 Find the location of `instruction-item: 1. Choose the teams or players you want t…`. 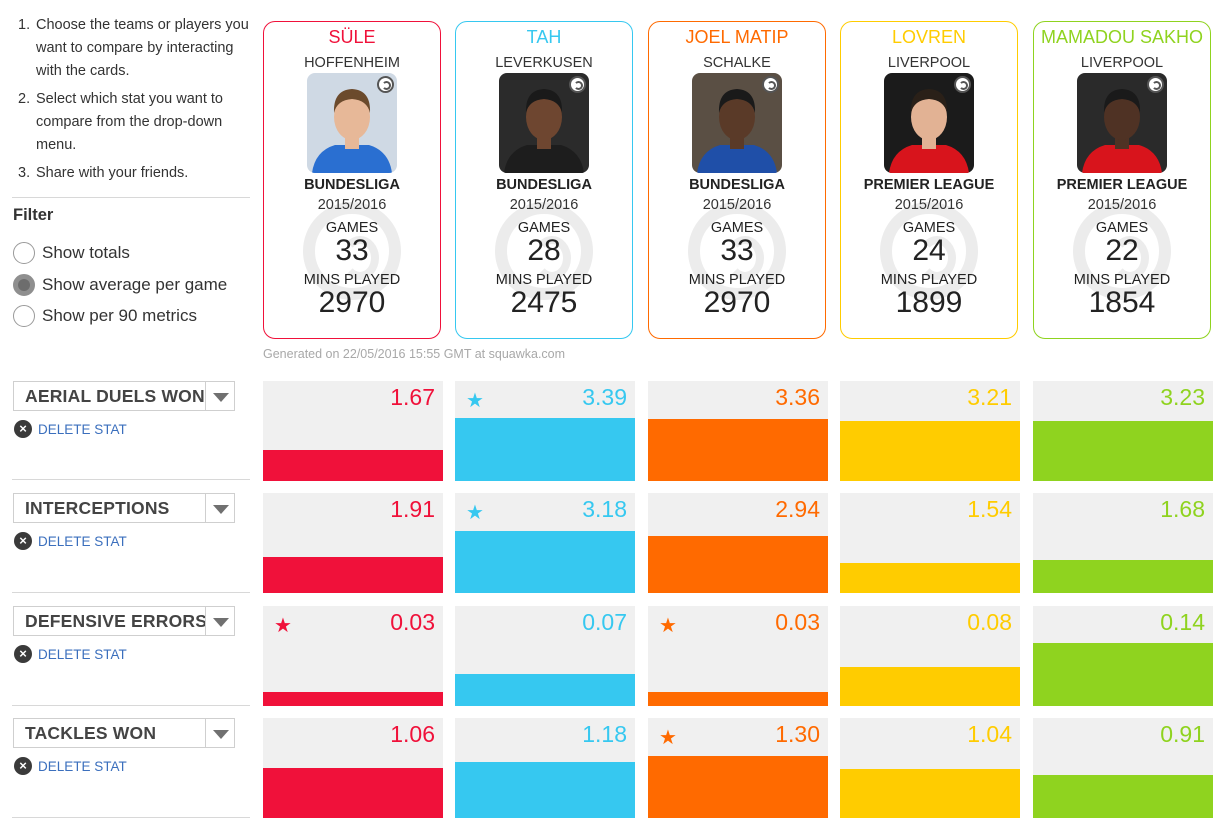

instruction-item: 1. Choose the teams or players you want t… is located at coordinates (132, 48).